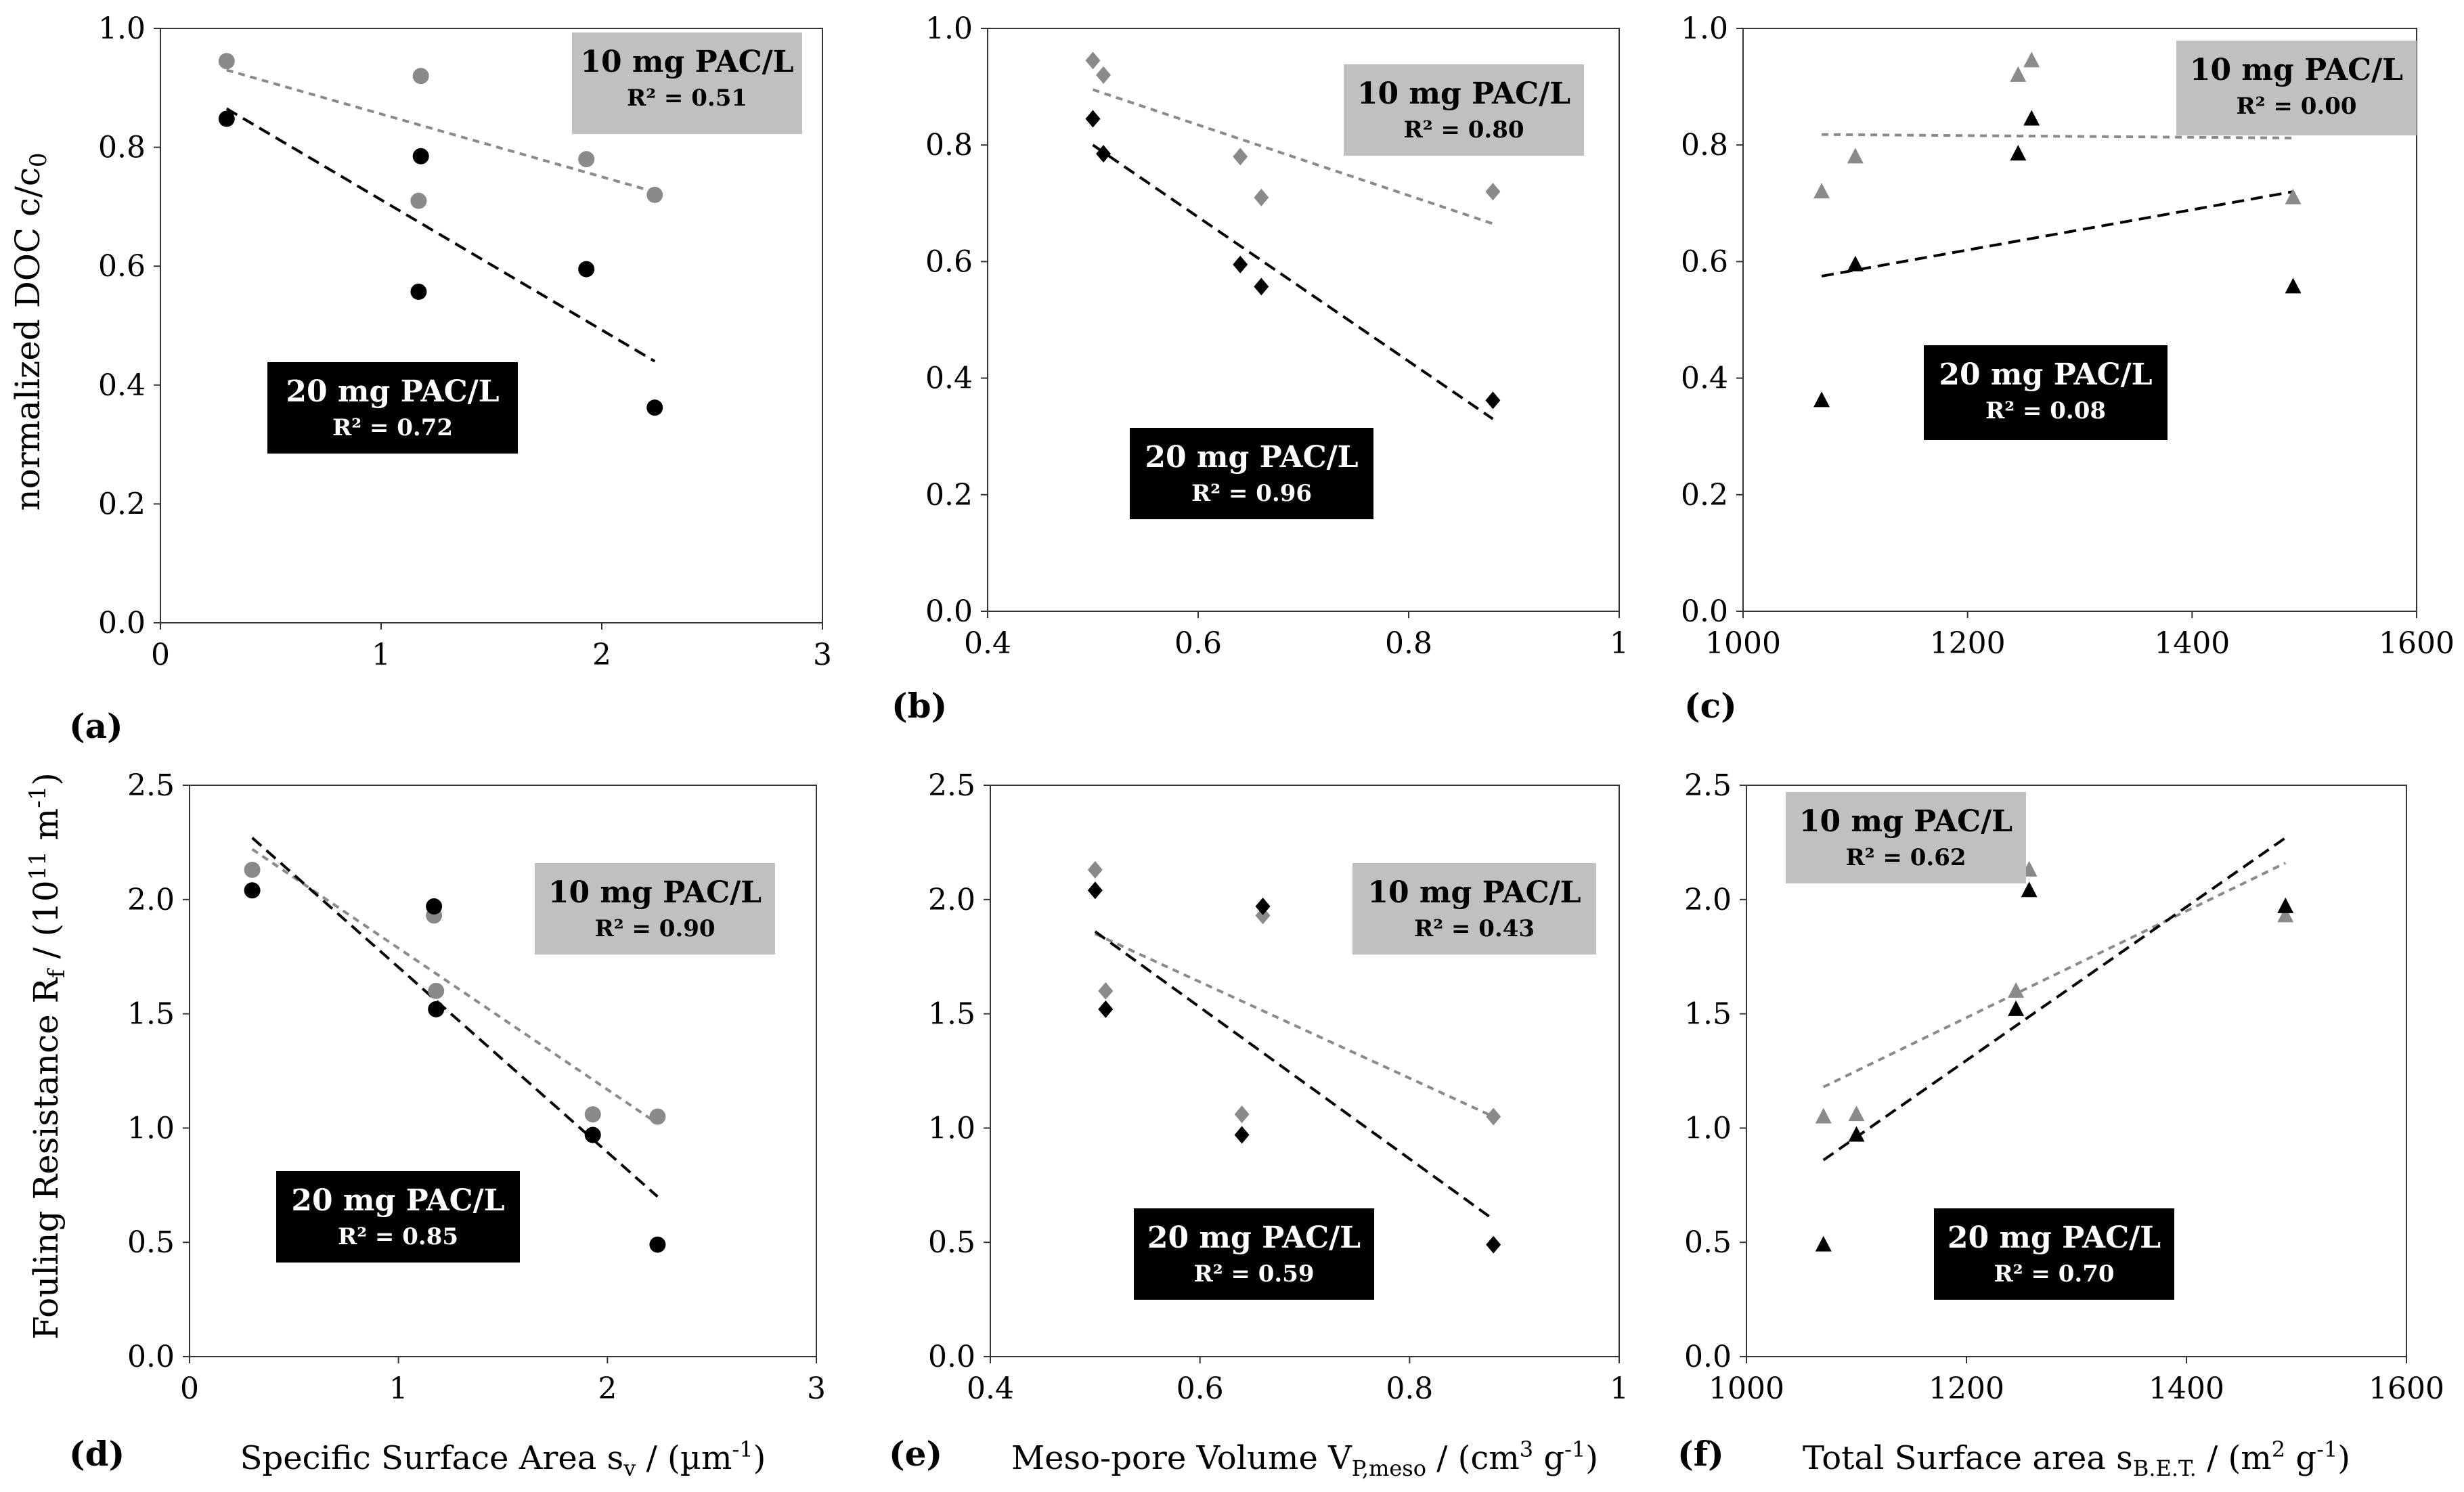 The image size is (2464, 1492). I want to click on y-tick-label: 0.8, so click(949, 145).